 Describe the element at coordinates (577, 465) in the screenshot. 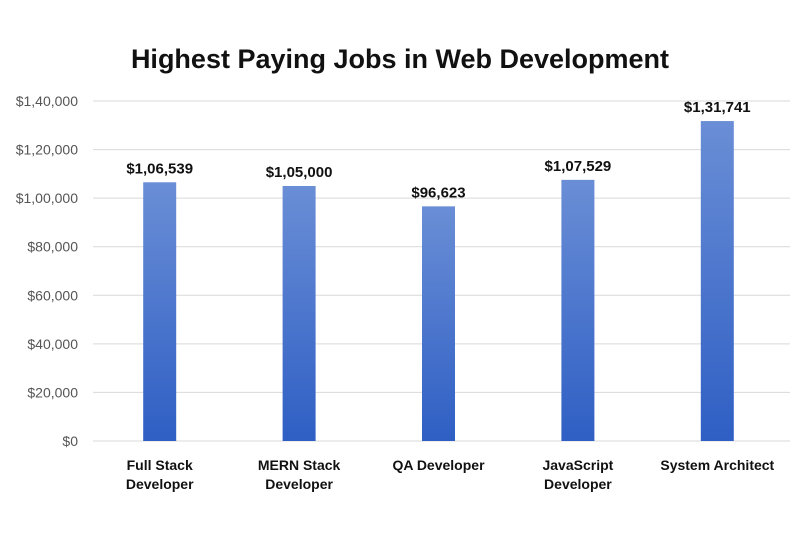

I see `x-tick-label-line: JavaScript` at that location.